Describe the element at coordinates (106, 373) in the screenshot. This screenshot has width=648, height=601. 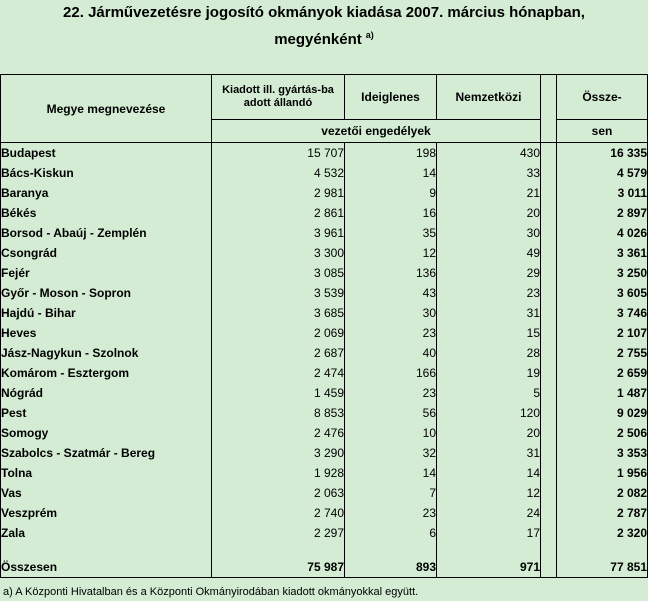
I see `county-name: Komárom - Esztergom` at that location.